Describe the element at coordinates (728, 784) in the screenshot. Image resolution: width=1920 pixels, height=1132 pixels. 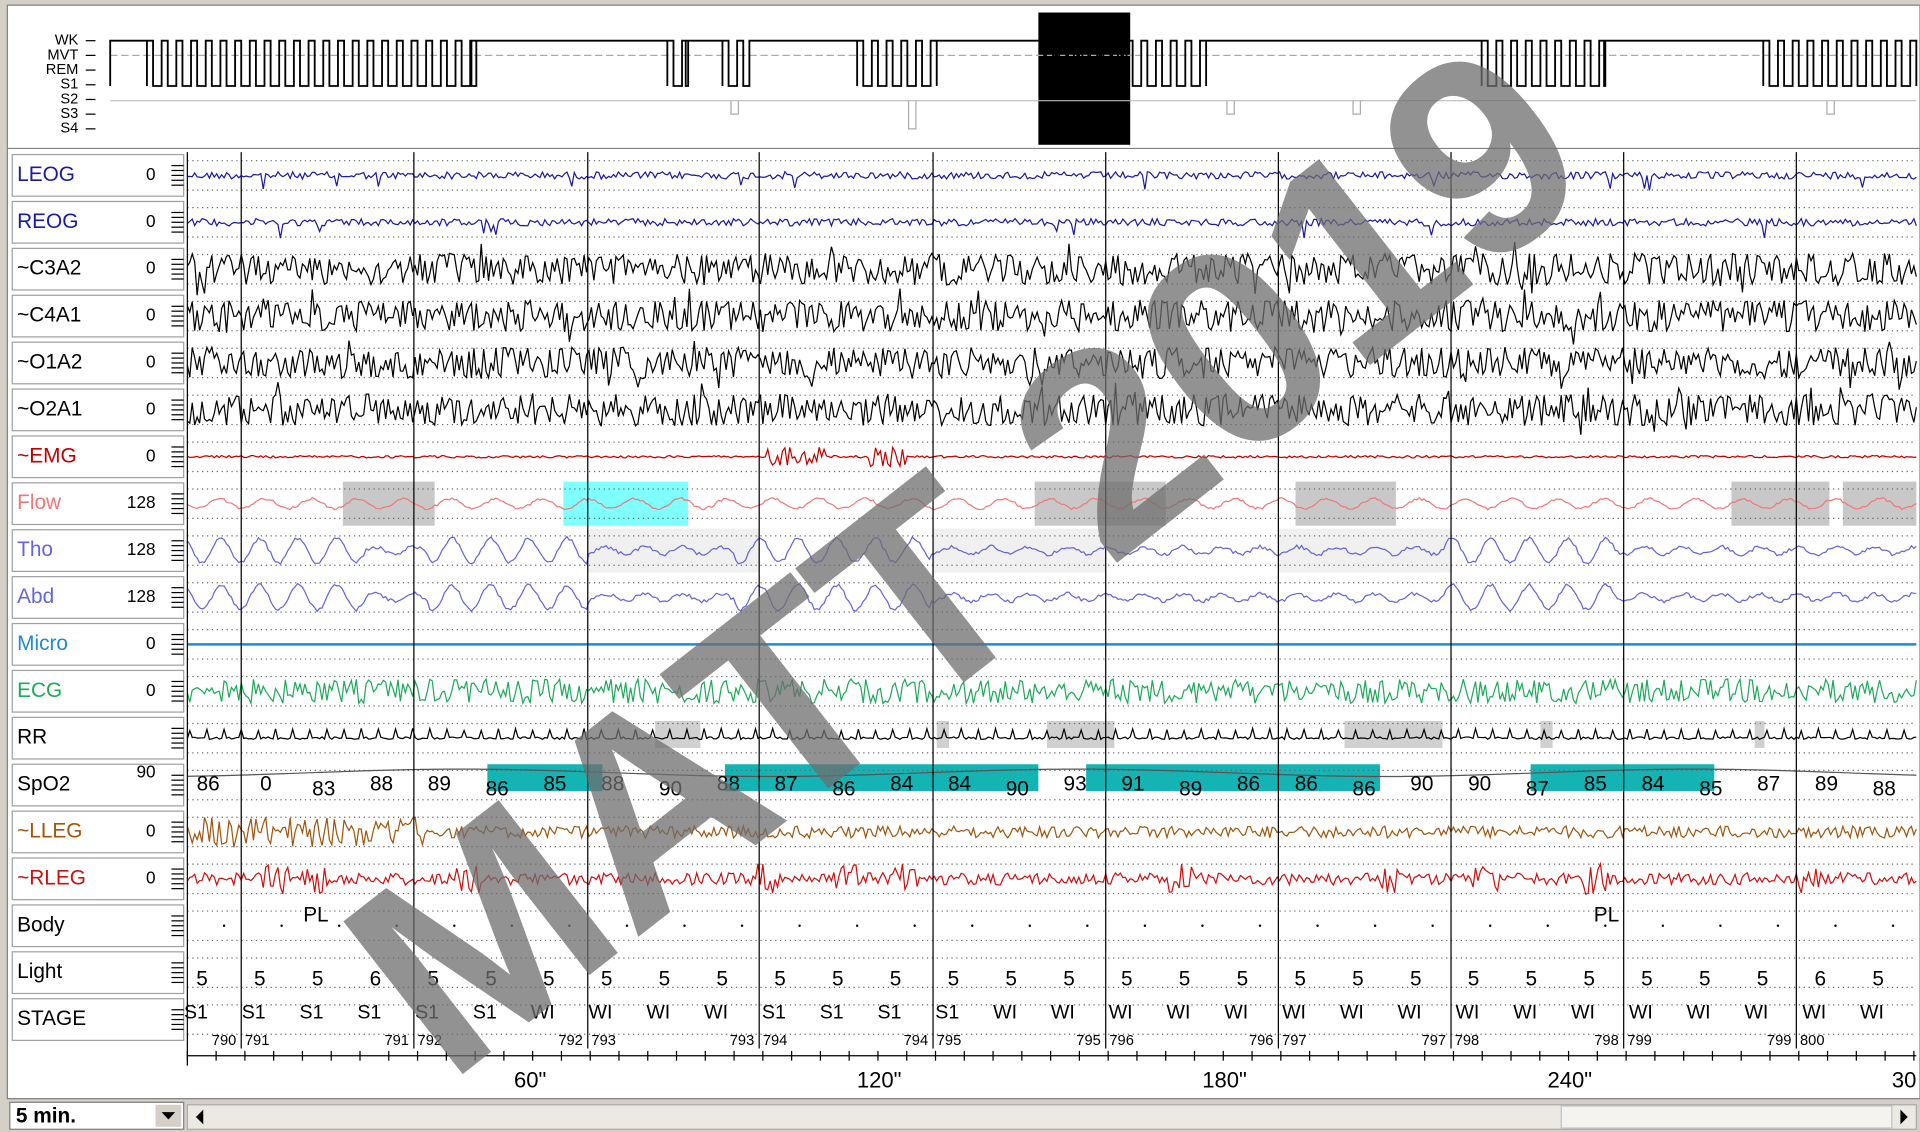
I see `spo2-value: 88` at that location.